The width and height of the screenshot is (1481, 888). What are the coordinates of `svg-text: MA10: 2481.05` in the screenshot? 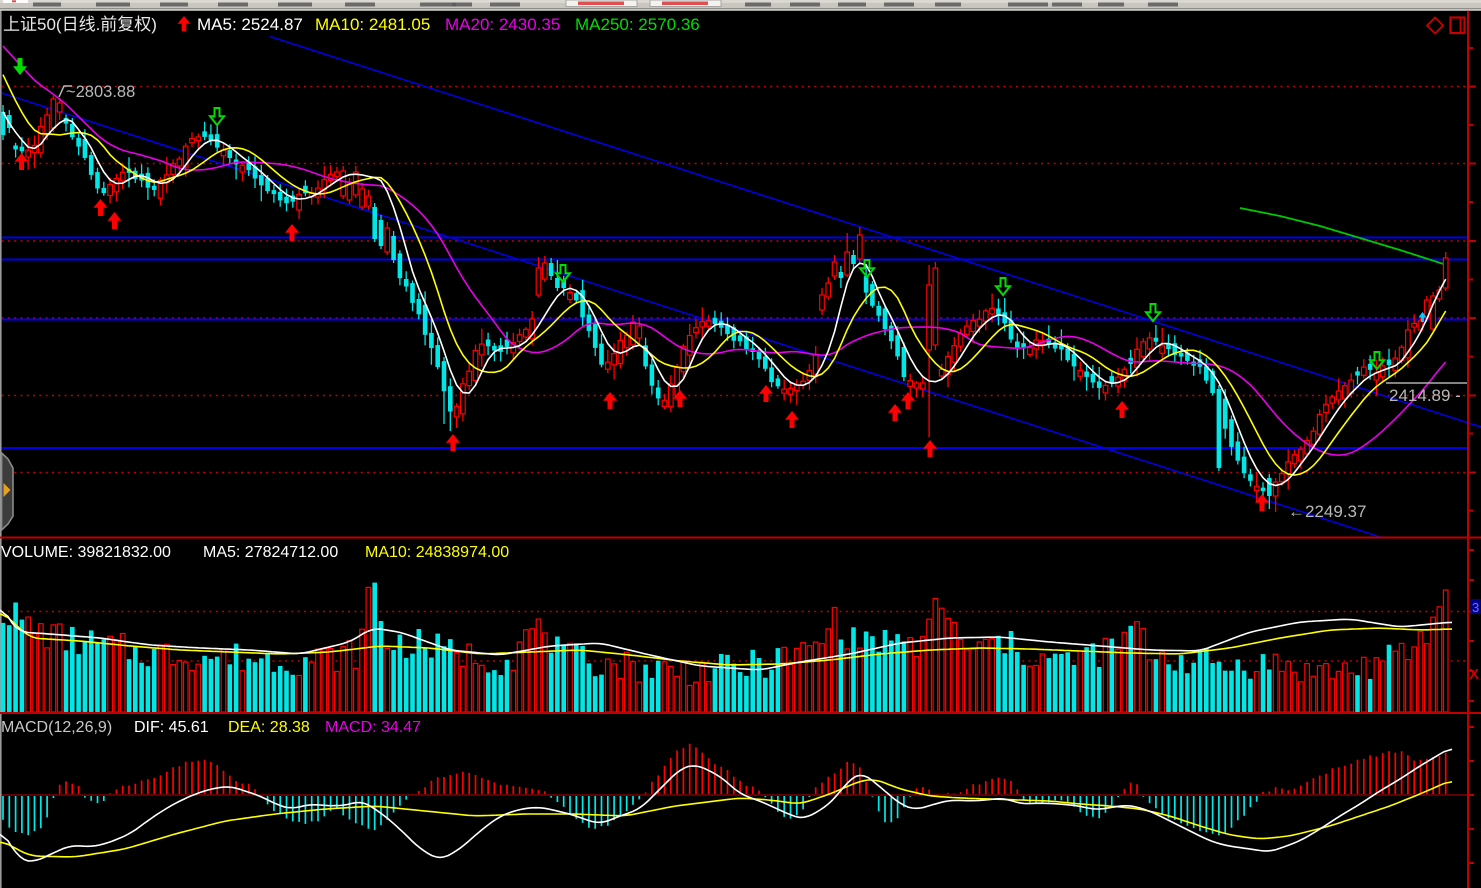 It's located at (372, 24).